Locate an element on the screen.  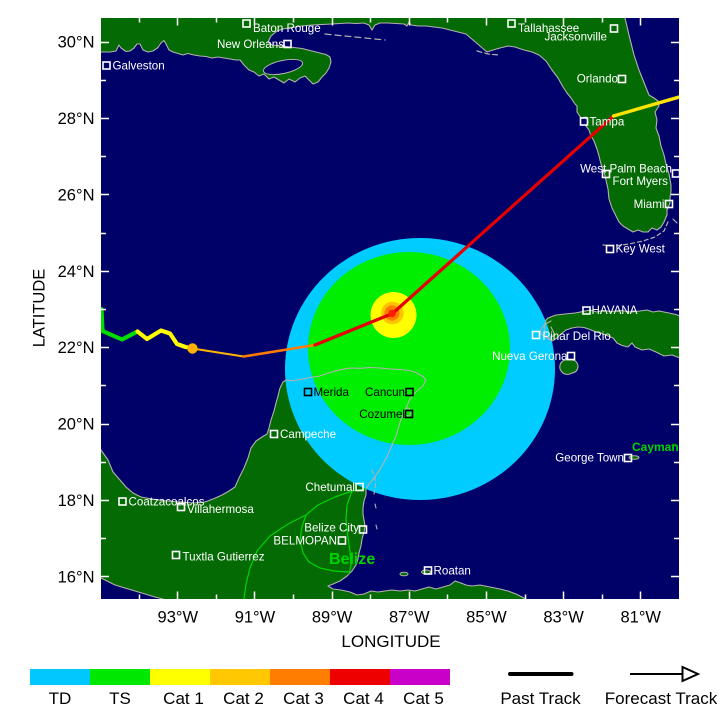
svg-text: West Palm Beach is located at coordinates (626, 169).